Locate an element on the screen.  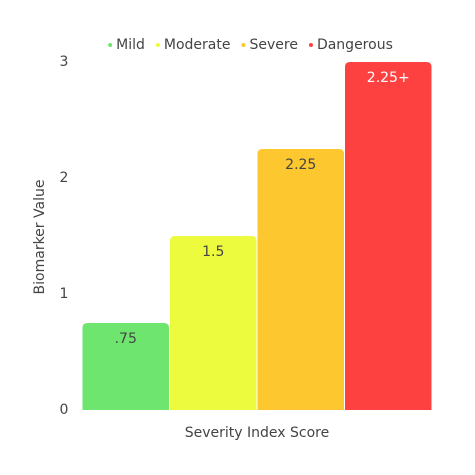
y-tick-label: 3 is located at coordinates (64, 62).